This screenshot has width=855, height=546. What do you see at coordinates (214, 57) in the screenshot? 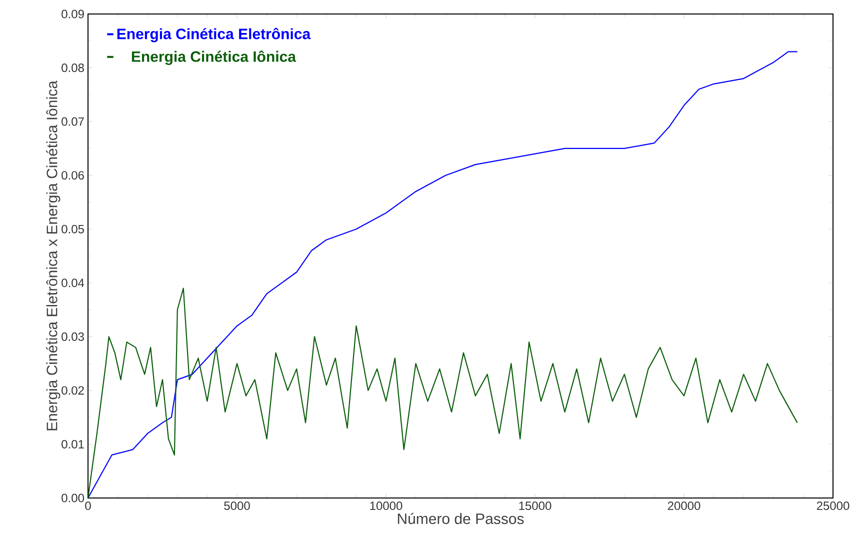
I see `legend-label: Energia Cinética Iônica` at bounding box center [214, 57].